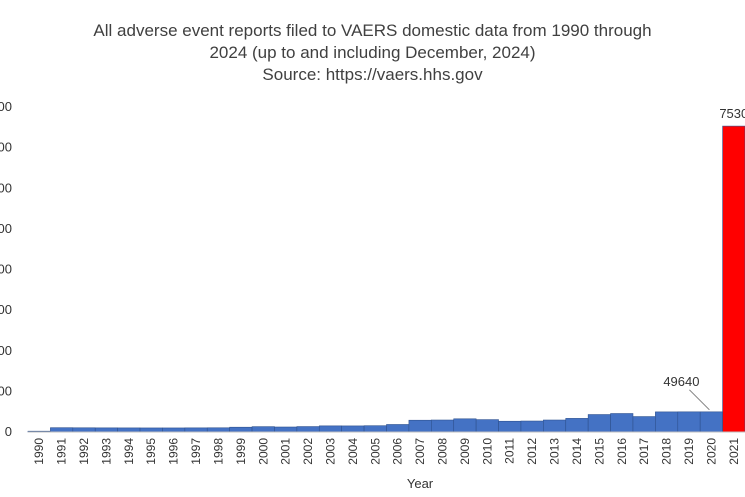 The image size is (745, 497). What do you see at coordinates (129, 430) in the screenshot?
I see `bar-1994` at bounding box center [129, 430].